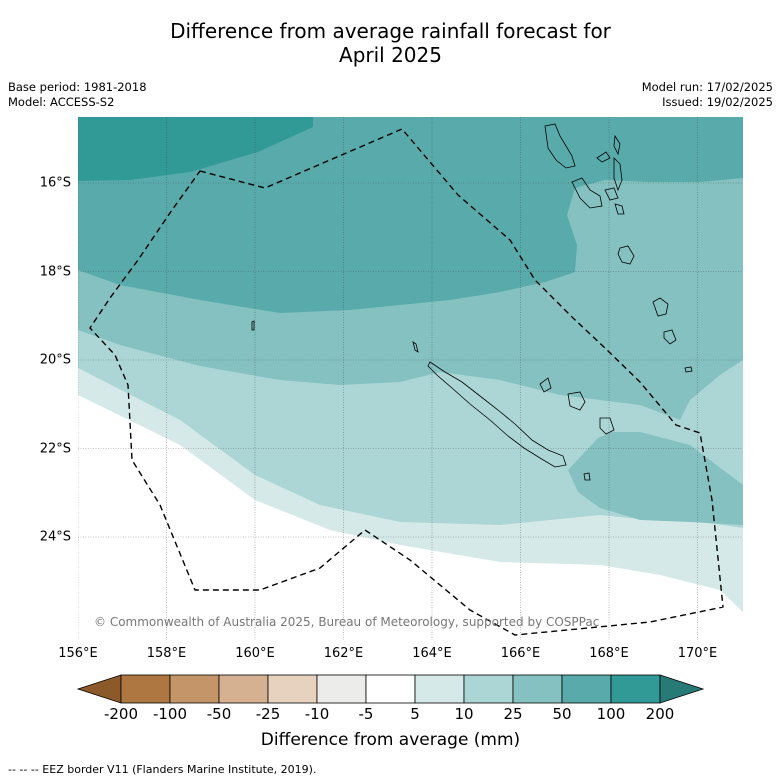 The height and width of the screenshot is (781, 781). What do you see at coordinates (390, 740) in the screenshot?
I see `colorbar-title: Difference from average (mm)` at bounding box center [390, 740].